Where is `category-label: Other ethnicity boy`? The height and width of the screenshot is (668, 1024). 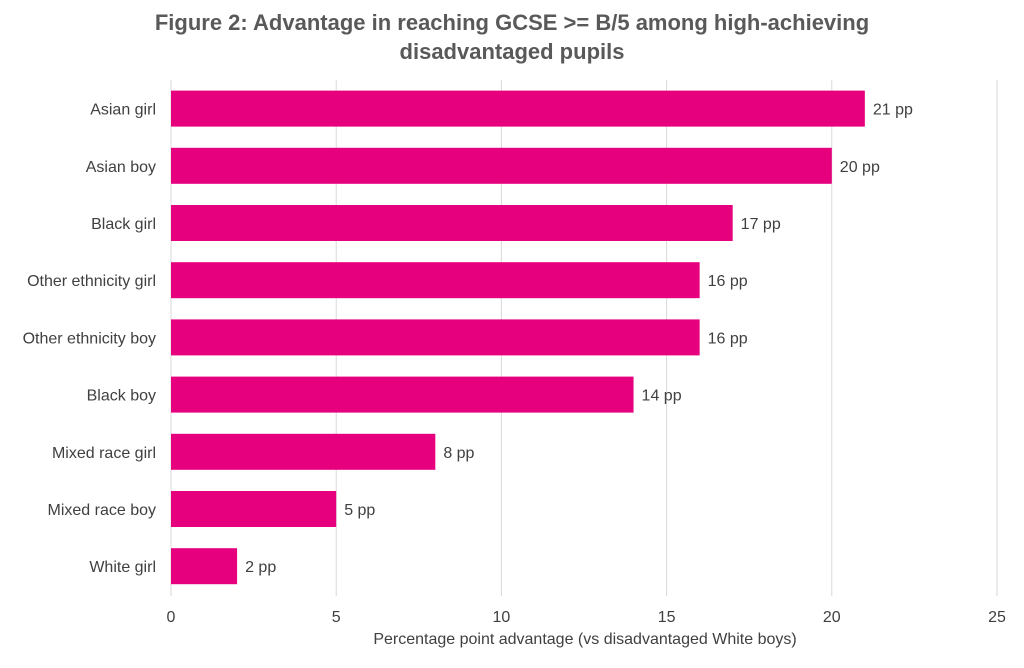
category-label: Other ethnicity boy is located at coordinates (89, 338).